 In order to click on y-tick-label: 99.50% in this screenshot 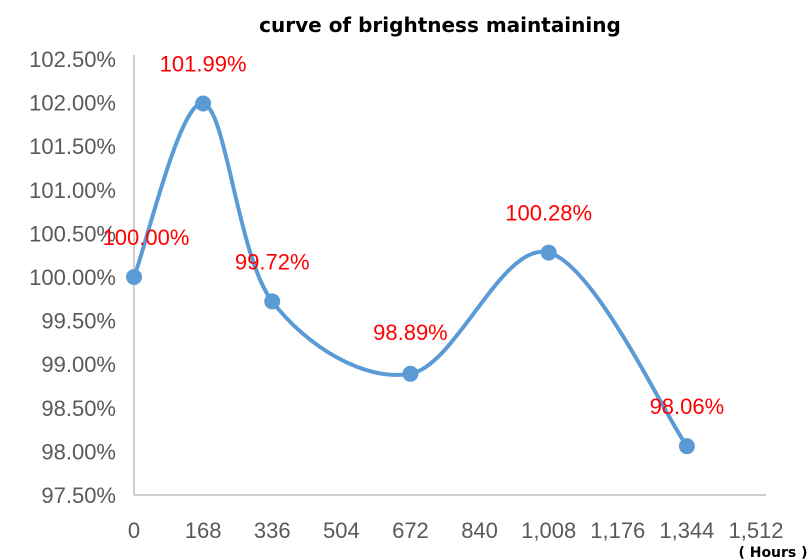, I will do `click(78, 321)`.